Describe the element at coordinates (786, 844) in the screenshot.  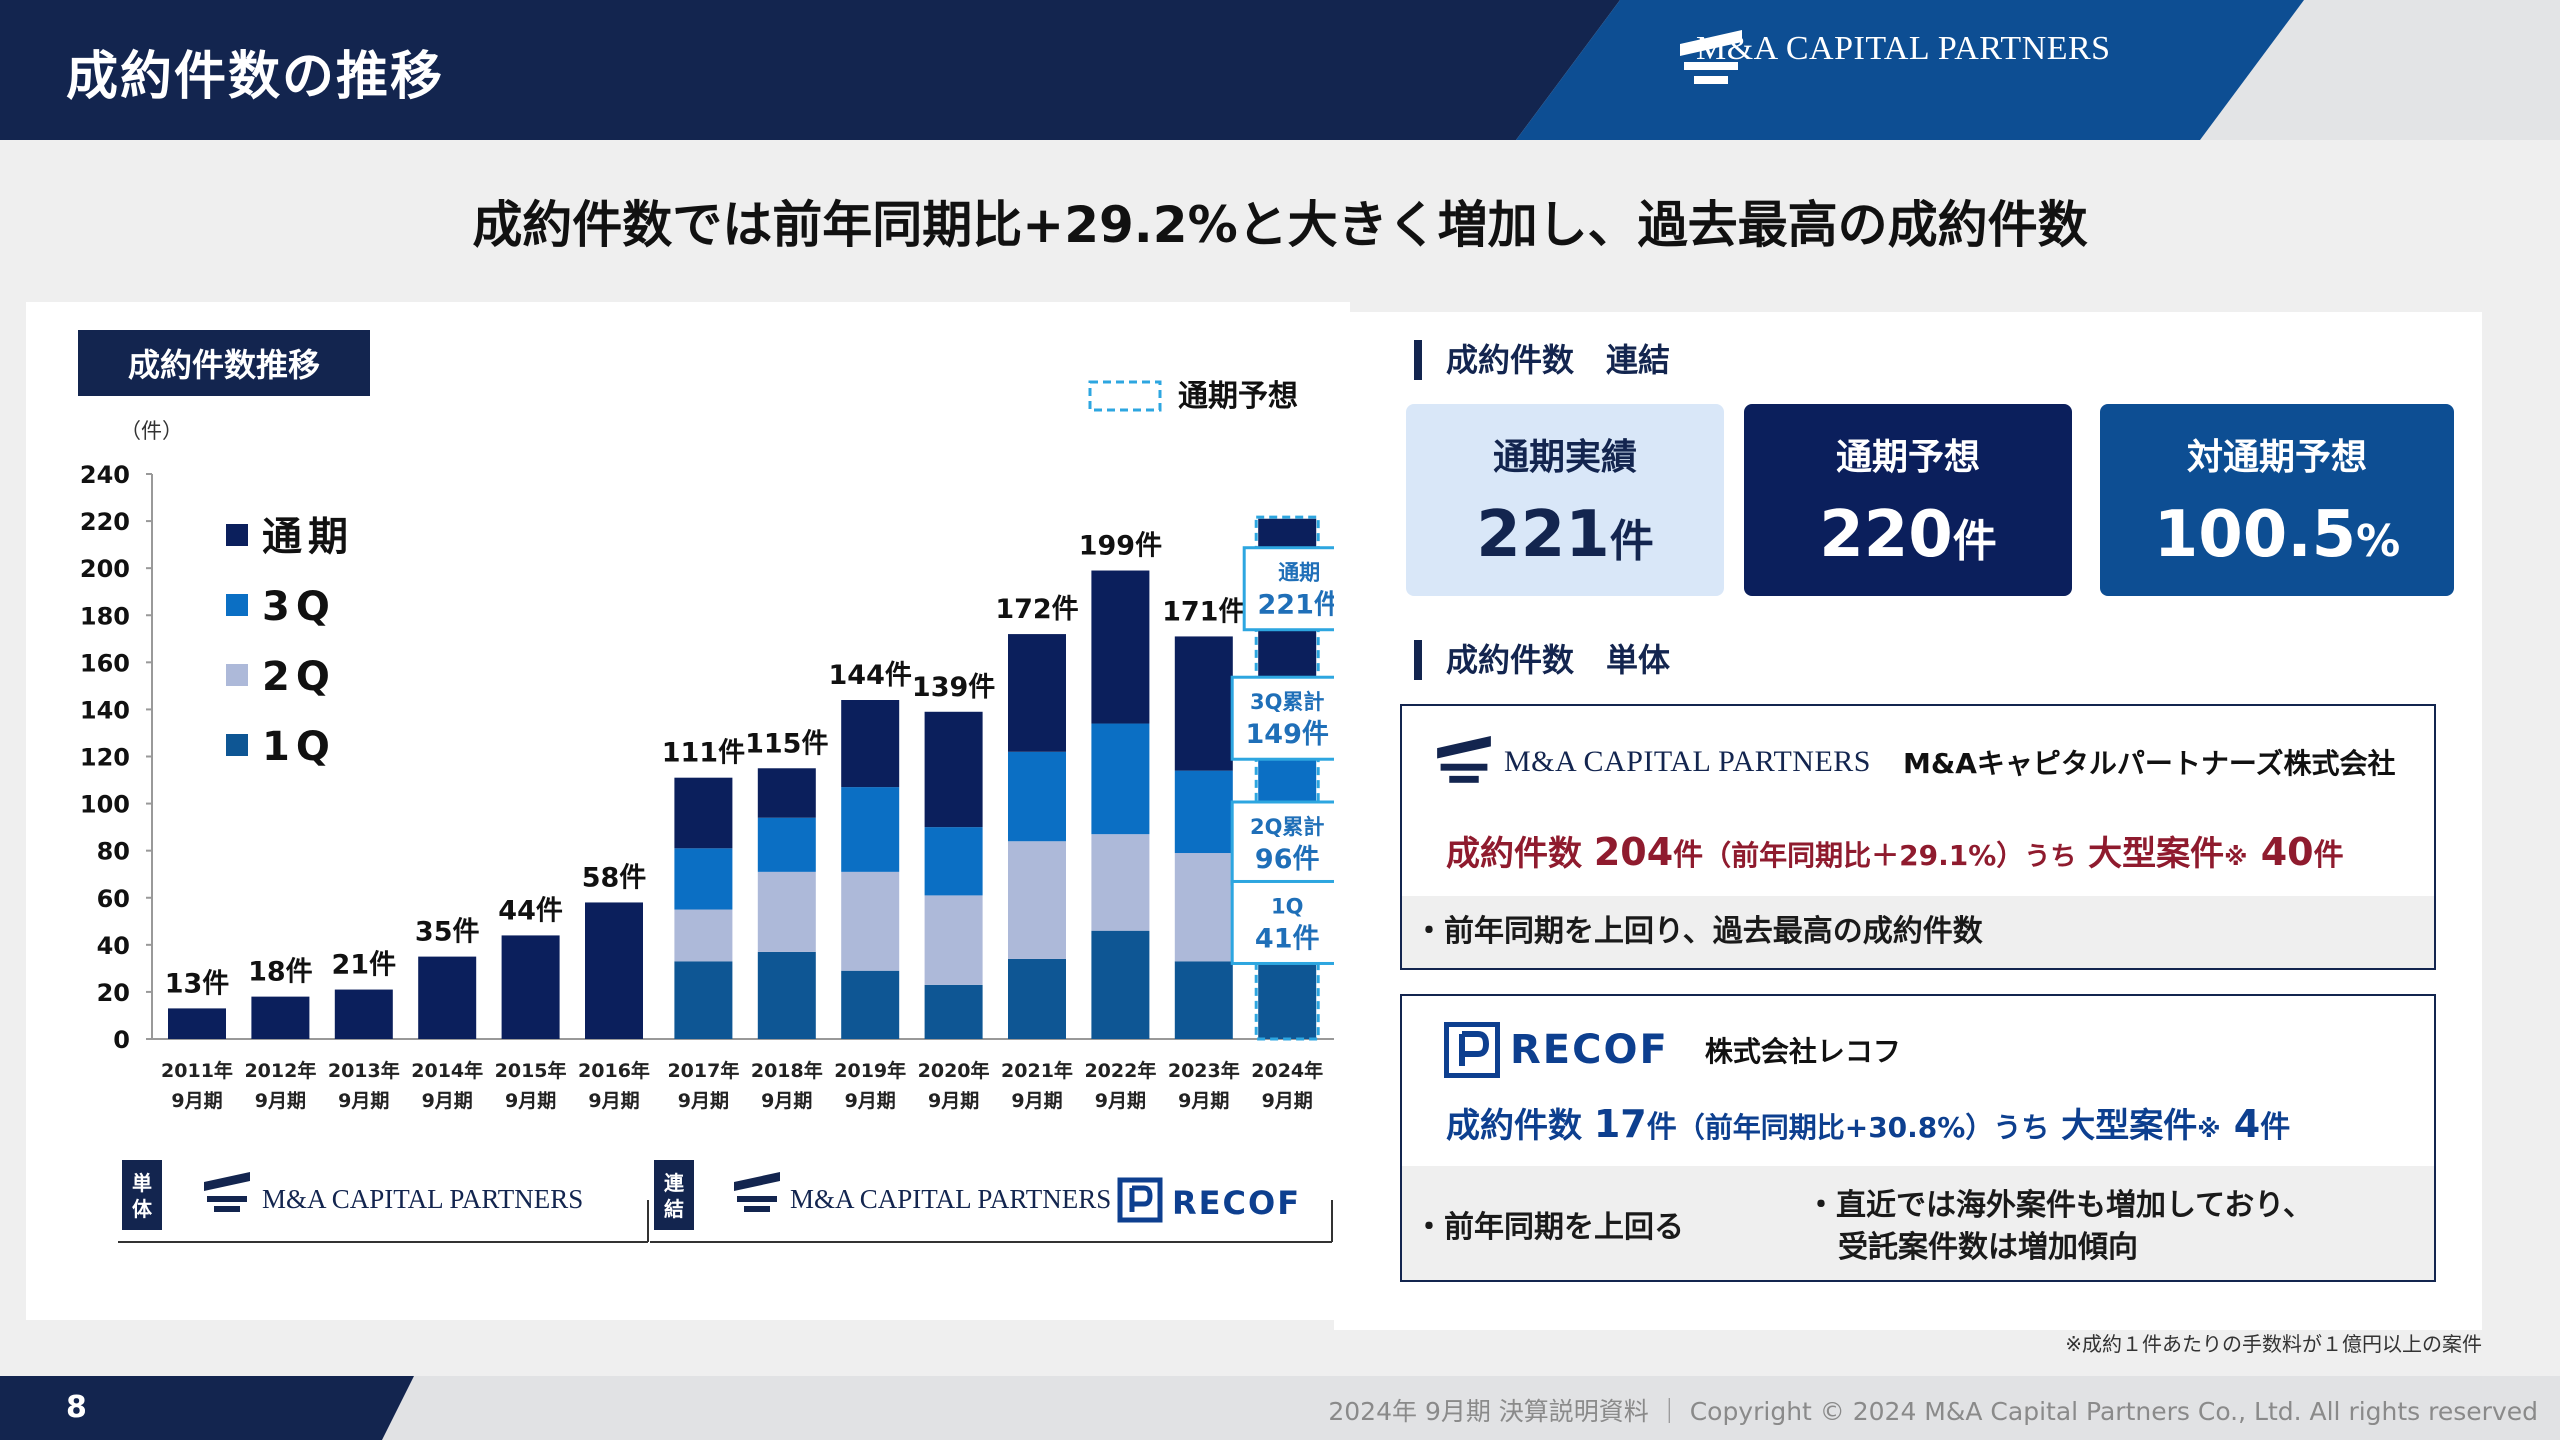
I see `bar-3Q-2018年` at that location.